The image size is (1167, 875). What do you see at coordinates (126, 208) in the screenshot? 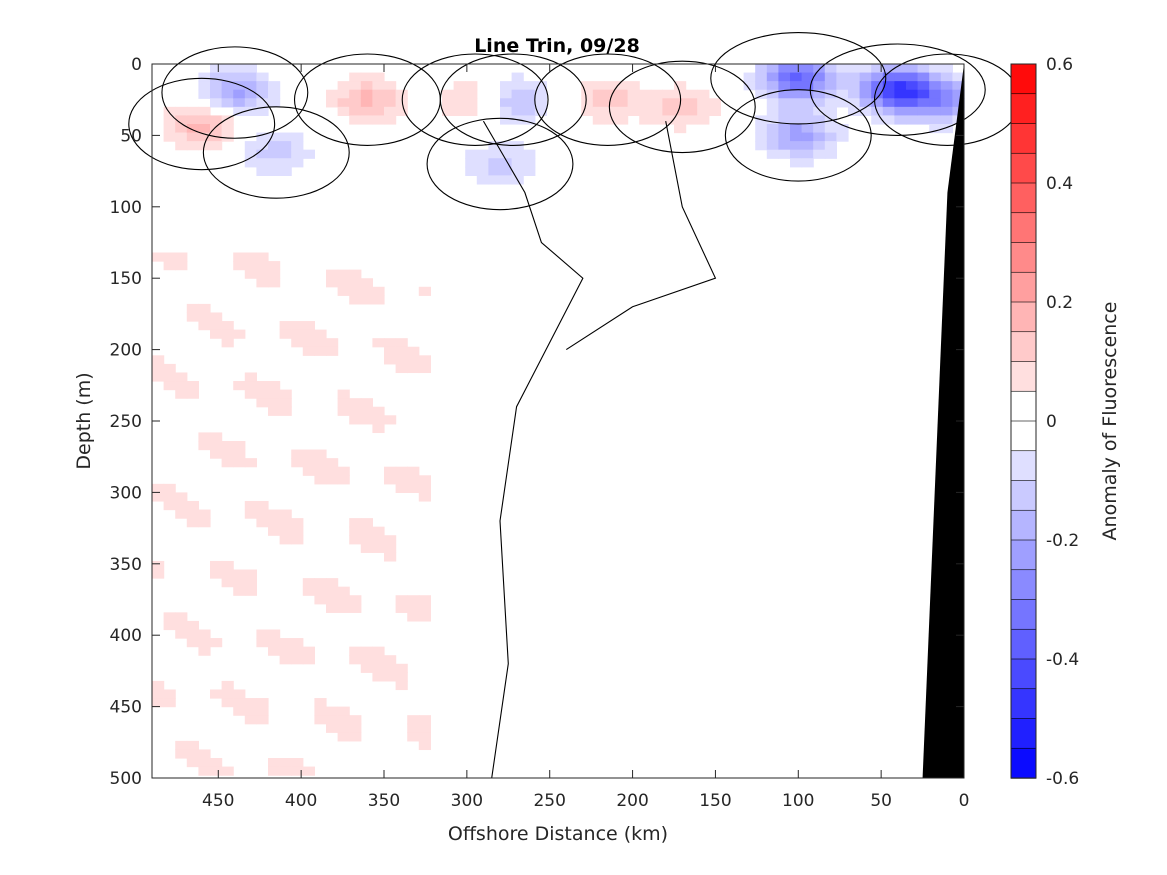
I see `y-tick-label: 100` at bounding box center [126, 208].